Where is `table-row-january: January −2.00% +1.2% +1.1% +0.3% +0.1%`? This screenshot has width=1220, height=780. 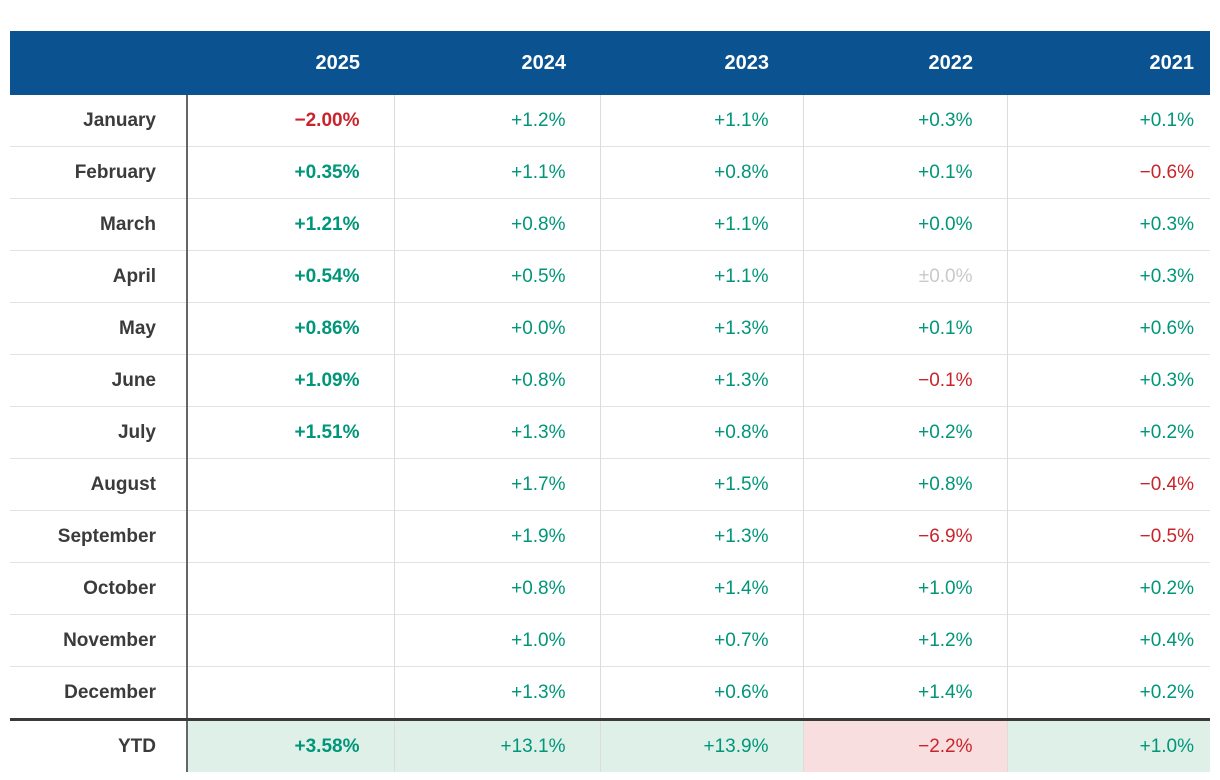
table-row-january: January −2.00% +1.2% +1.1% +0.3% +0.1% is located at coordinates (610, 121).